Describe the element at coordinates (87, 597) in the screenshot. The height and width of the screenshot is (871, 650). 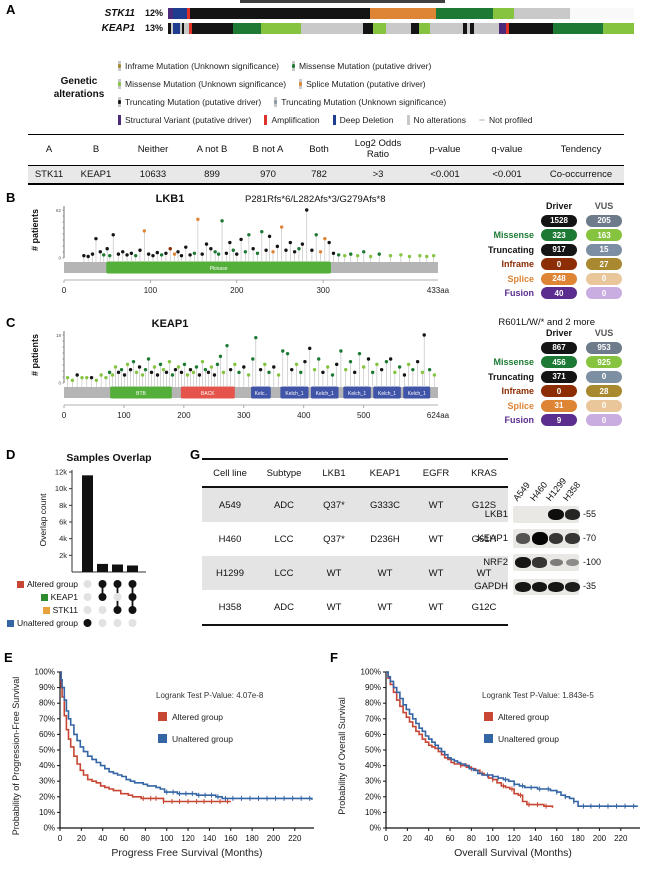
I see `upset-dot-inactive` at that location.